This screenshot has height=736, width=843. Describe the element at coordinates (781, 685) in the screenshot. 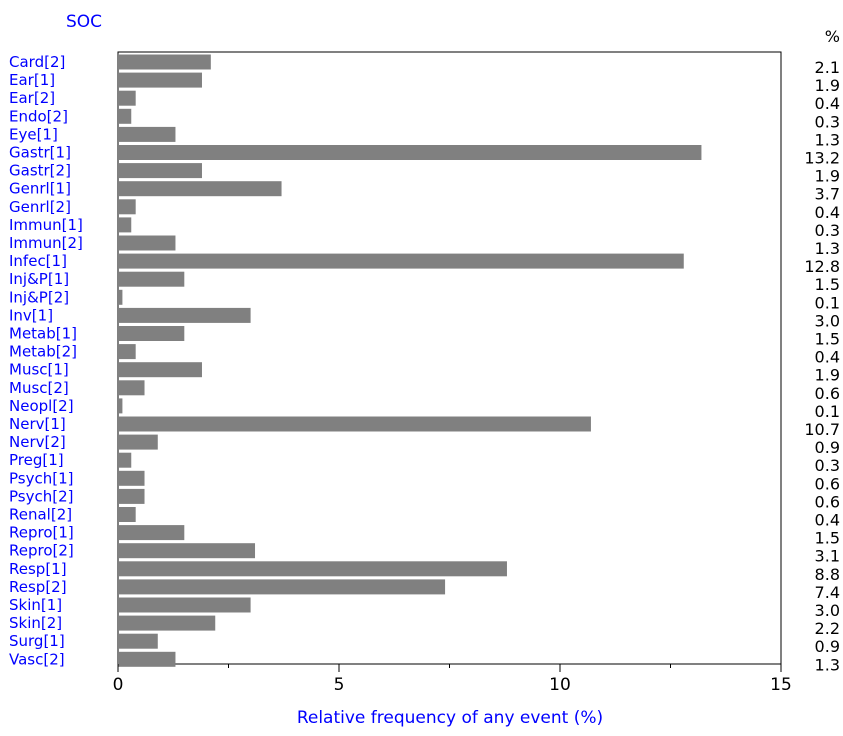

I see `x-tick-label: 15` at that location.